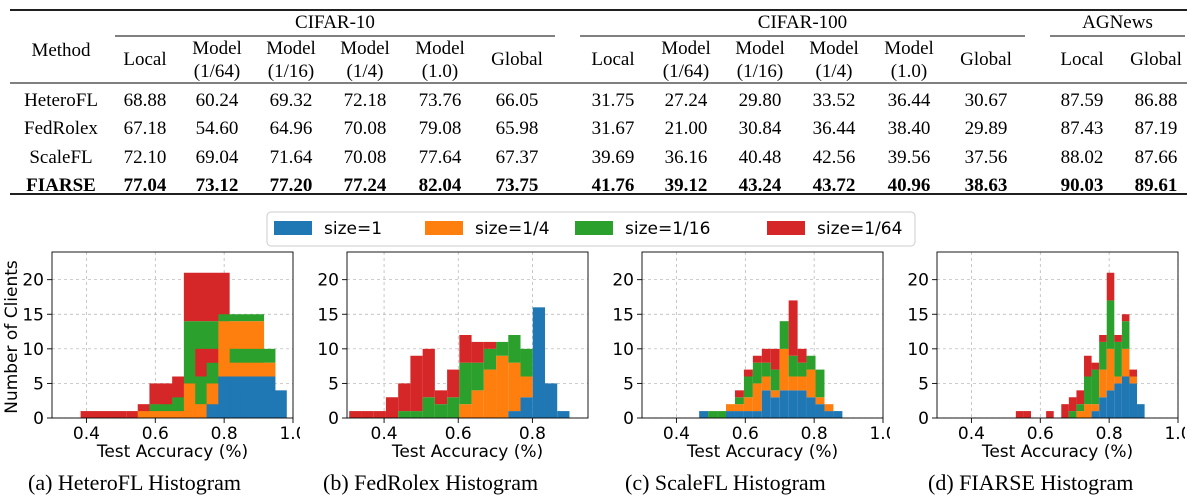  I want to click on row-method: ScaleFL, so click(60, 157).